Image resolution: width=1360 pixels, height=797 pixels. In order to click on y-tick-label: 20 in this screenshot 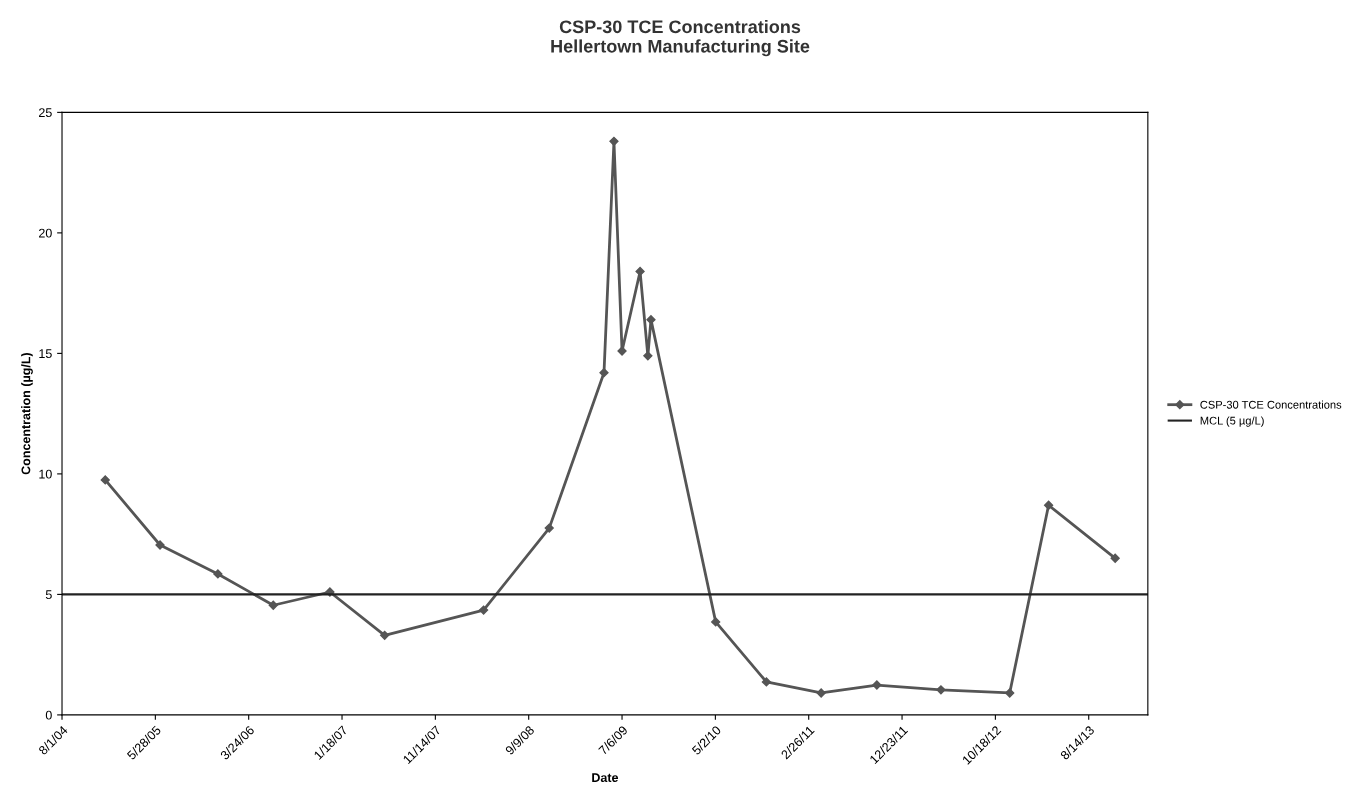, I will do `click(45, 233)`.